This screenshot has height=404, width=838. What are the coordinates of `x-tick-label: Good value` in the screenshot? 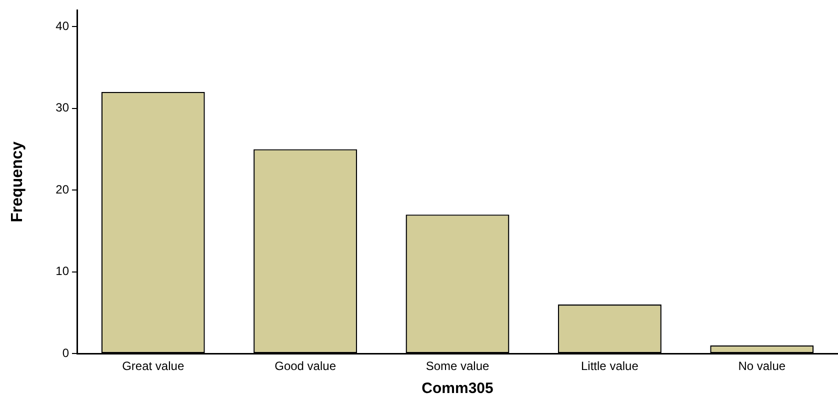 It's located at (305, 366).